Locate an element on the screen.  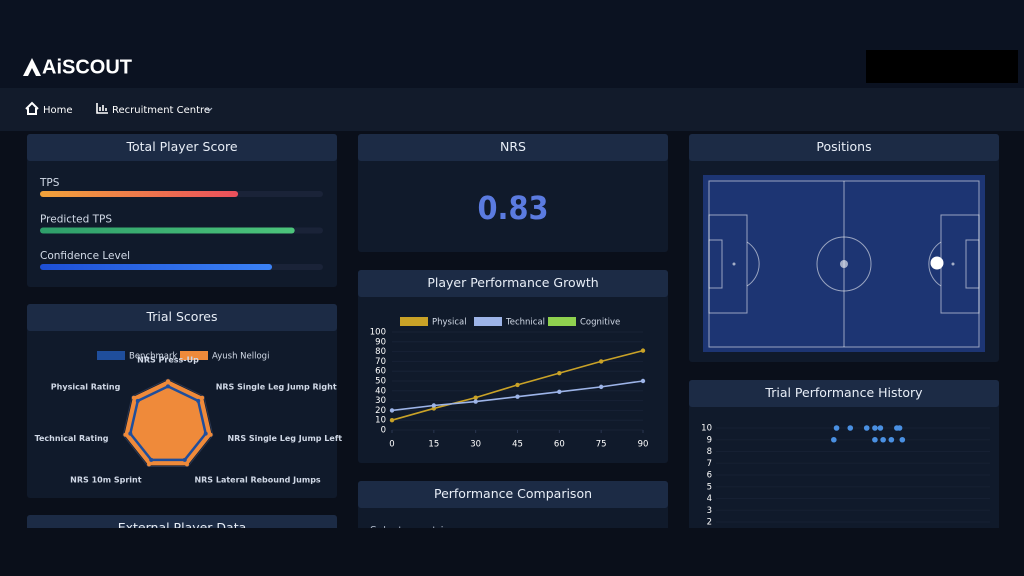
radar-label: NRS Lateral Rebound Jumps is located at coordinates (257, 479).